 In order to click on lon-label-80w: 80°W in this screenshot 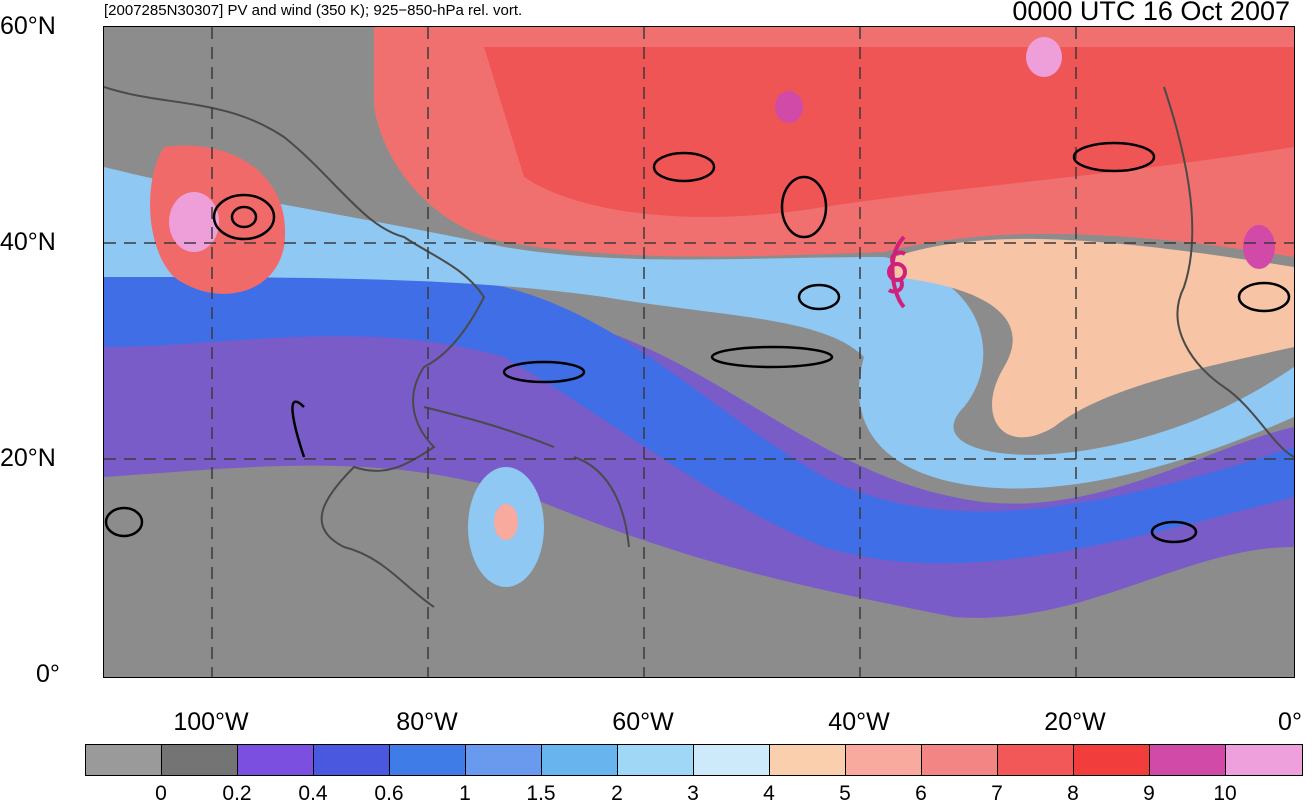, I will do `click(427, 722)`.